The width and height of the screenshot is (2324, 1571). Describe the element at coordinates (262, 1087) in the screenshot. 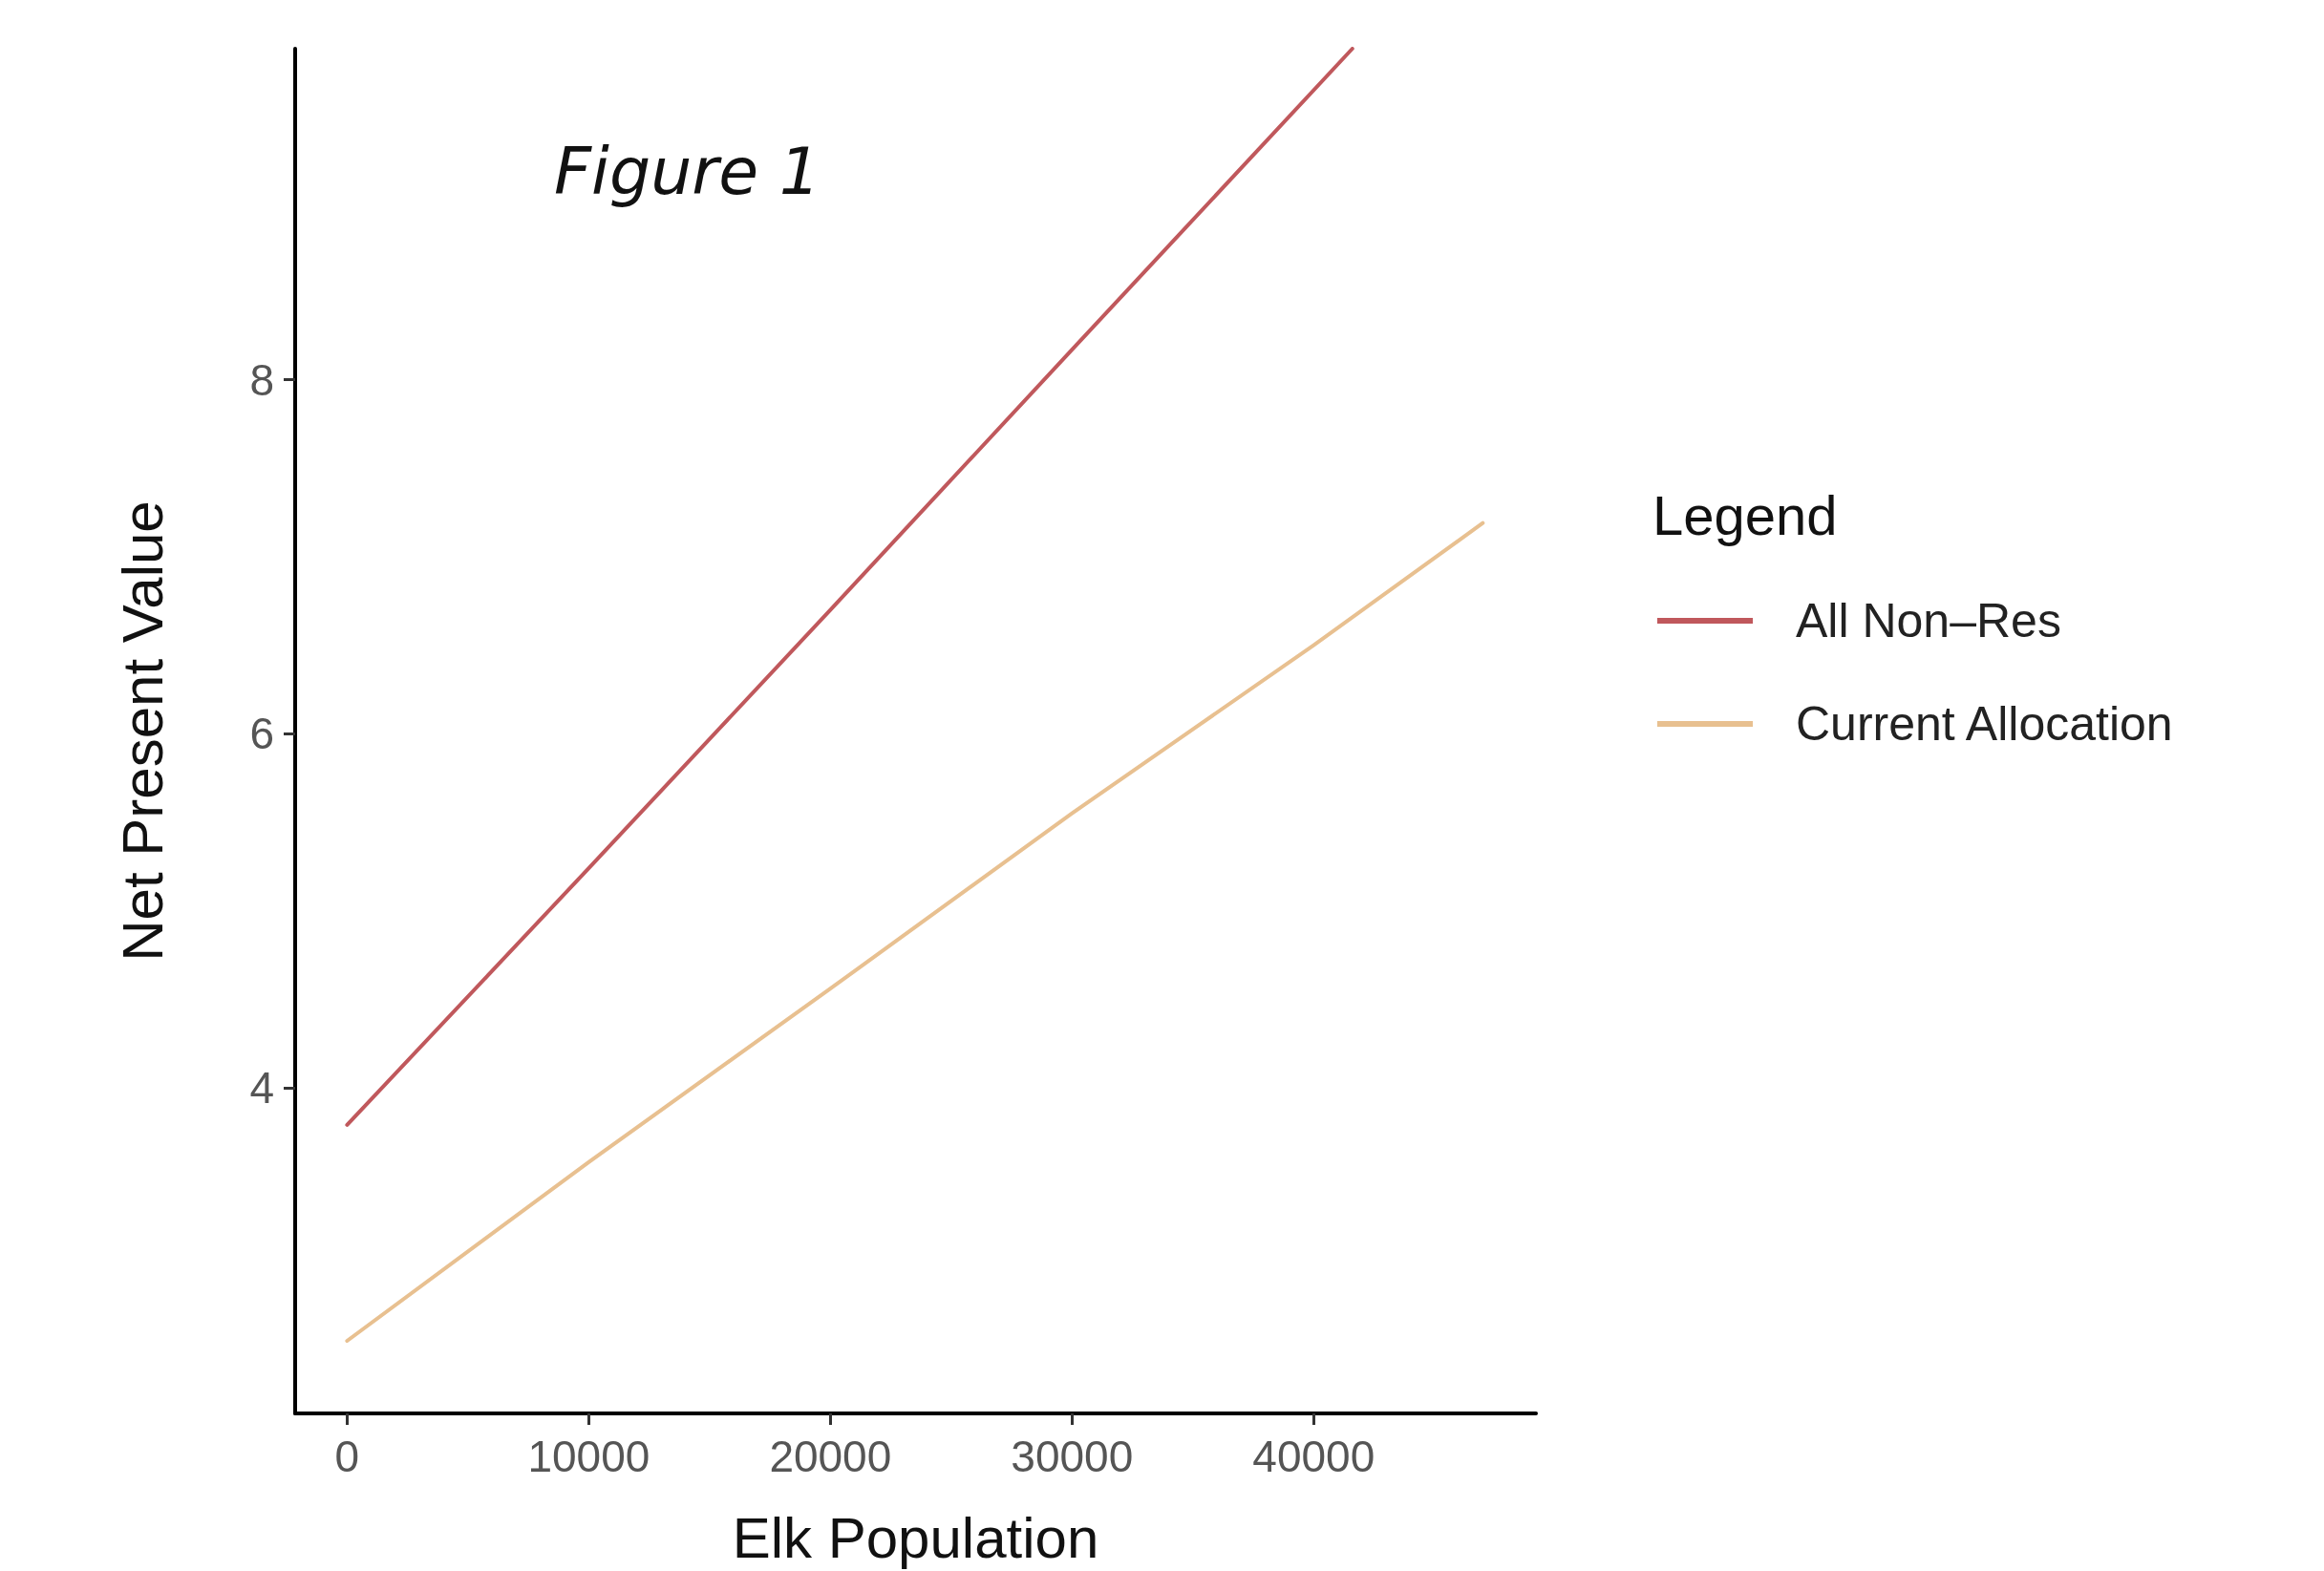

I see `y-tick-label: 4` at that location.